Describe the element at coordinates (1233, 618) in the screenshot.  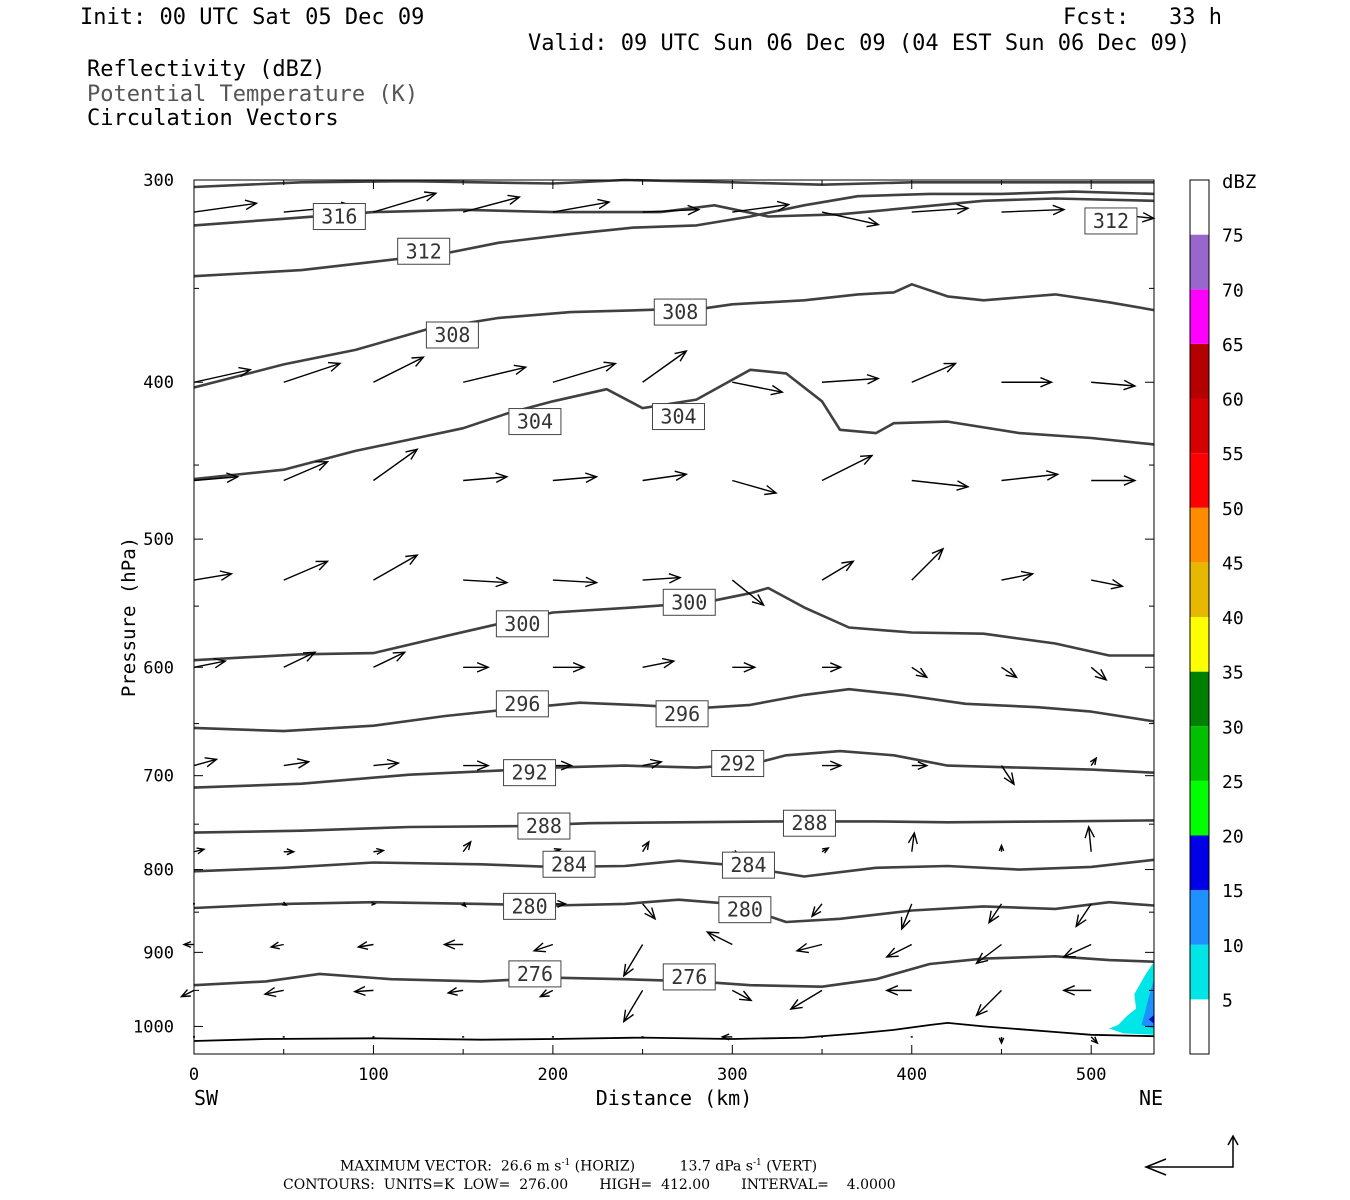
I see `colorbar-level-label: 40` at that location.